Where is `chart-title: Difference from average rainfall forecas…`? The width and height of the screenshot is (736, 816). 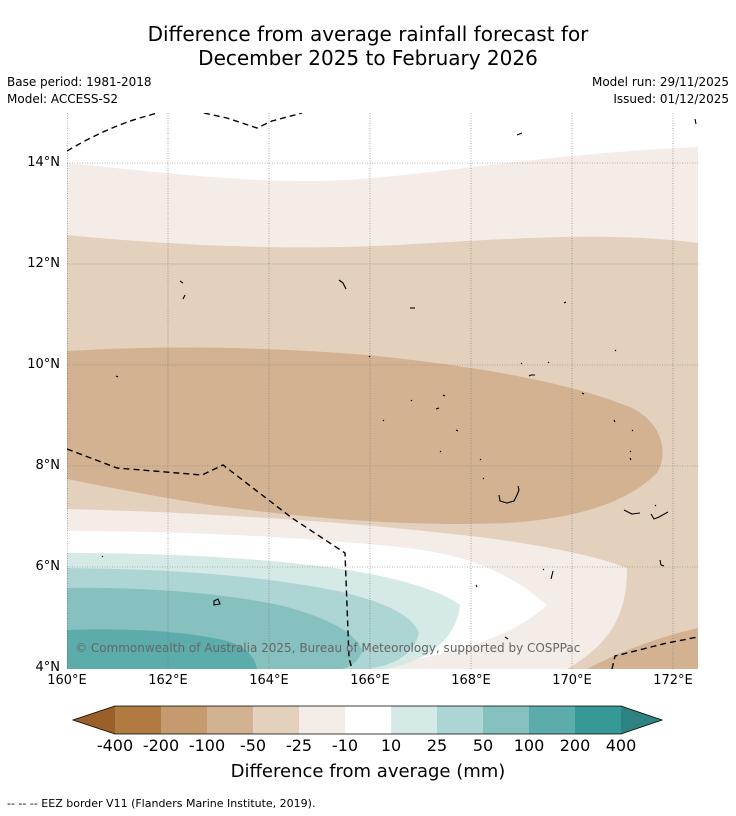 chart-title: Difference from average rainfall forecas… is located at coordinates (368, 46).